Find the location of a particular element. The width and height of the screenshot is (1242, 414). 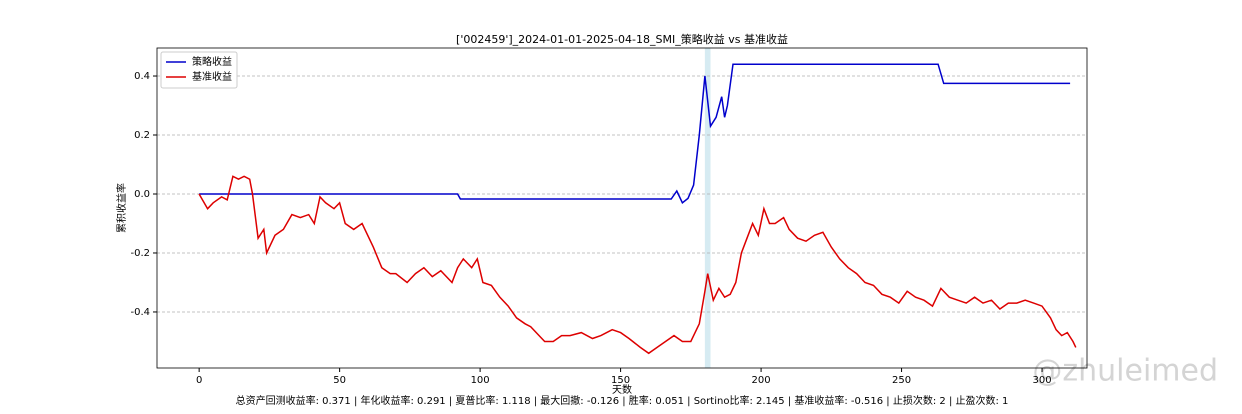

x-tick-label: 150 is located at coordinates (620, 380).